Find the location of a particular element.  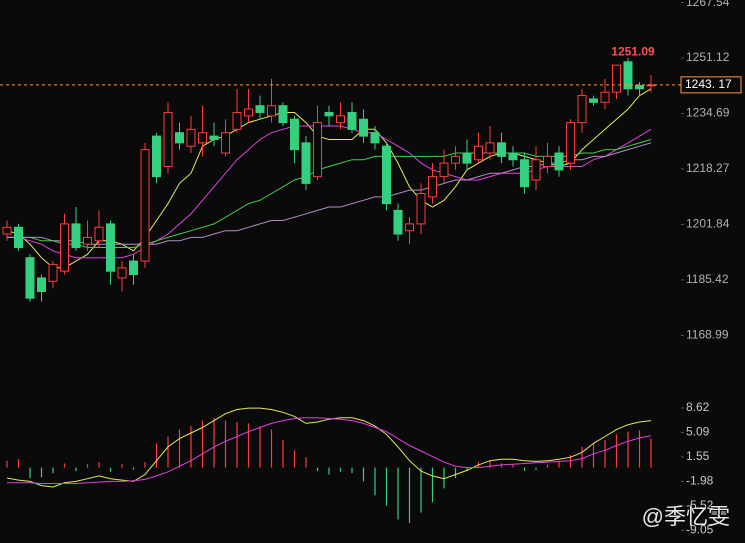

y-tick-label: 1267.54 is located at coordinates (708, 4).